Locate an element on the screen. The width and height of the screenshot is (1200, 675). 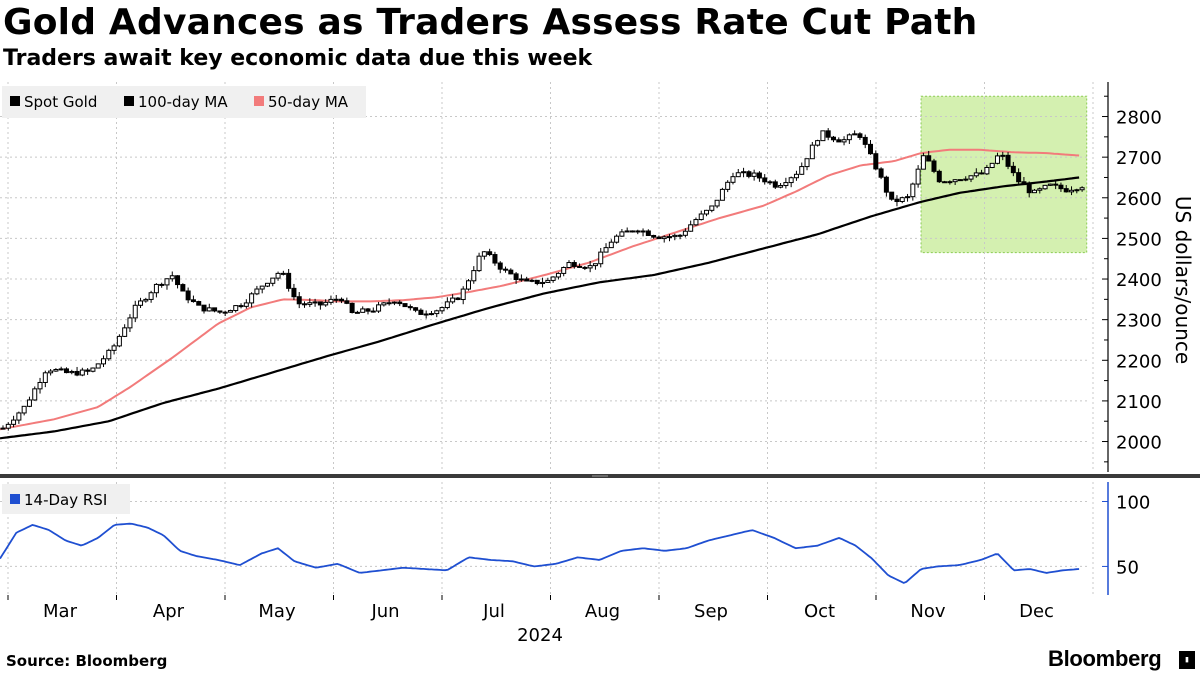
legend-swatch is located at coordinates (259, 101).